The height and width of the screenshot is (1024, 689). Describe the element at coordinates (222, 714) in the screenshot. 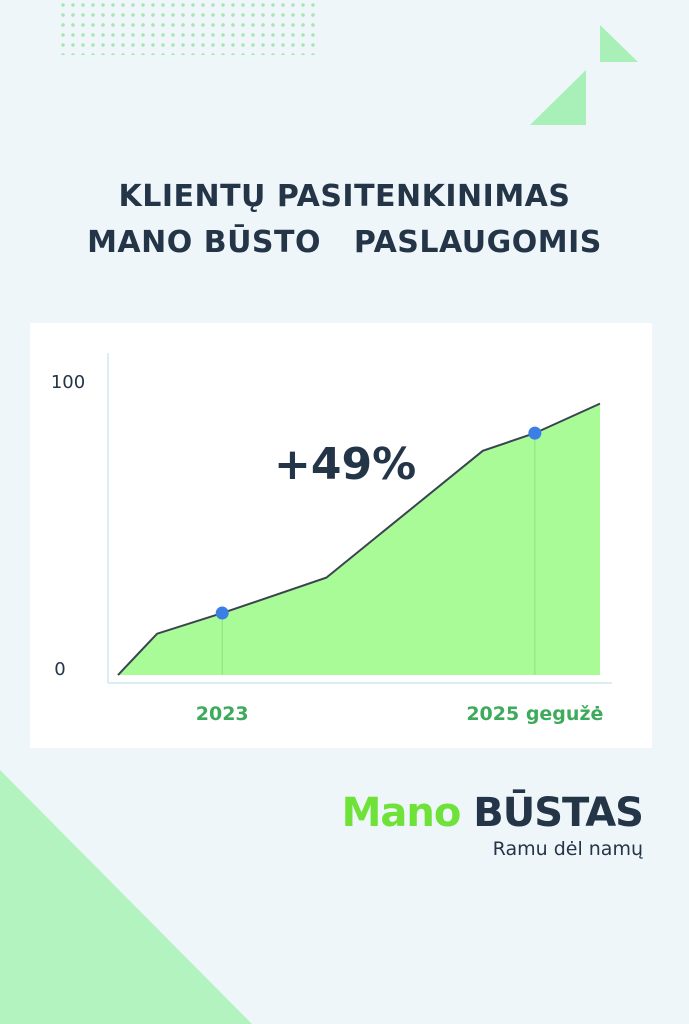

I see `x-tick-label: 2023` at that location.